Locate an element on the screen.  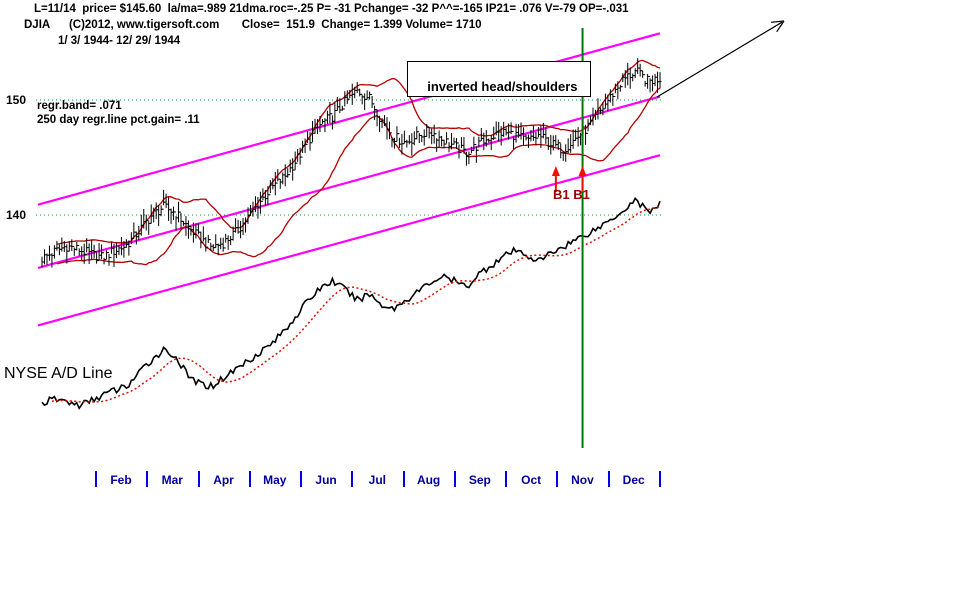
month-label: Sep is located at coordinates (479, 480).